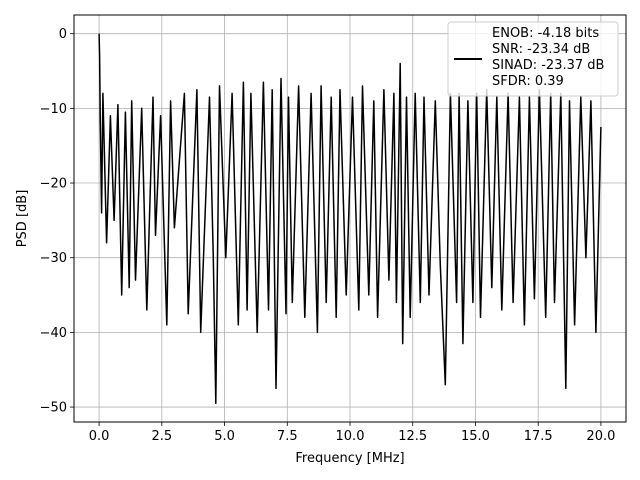 The width and height of the screenshot is (640, 480). I want to click on x-tick-label: 5.0, so click(224, 436).